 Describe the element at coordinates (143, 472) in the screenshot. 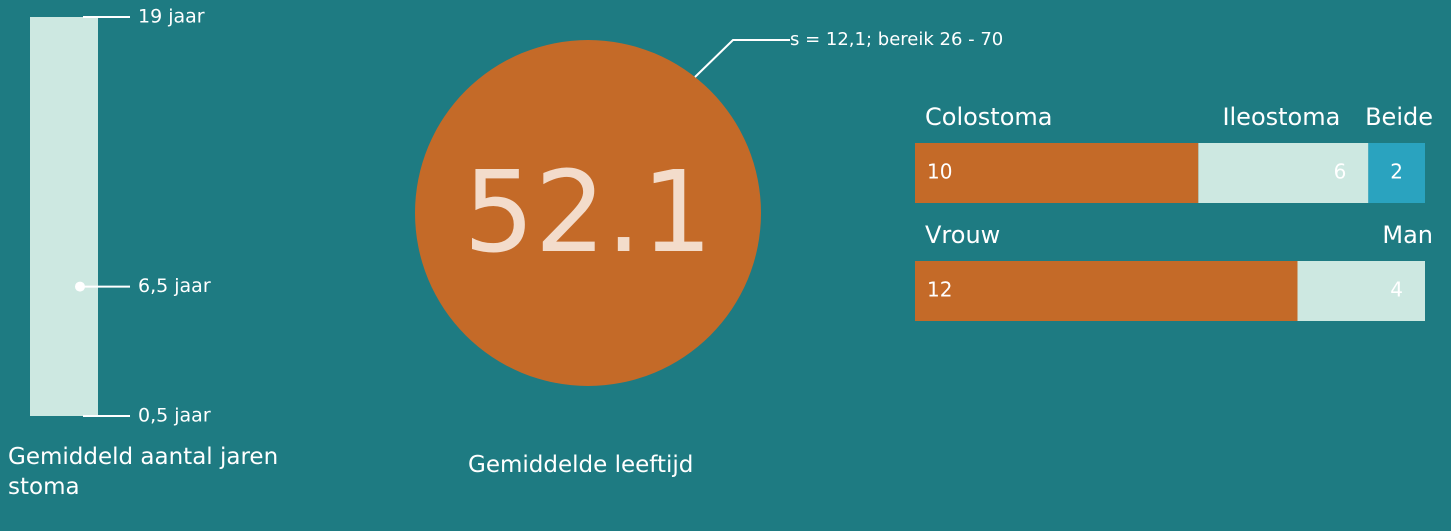

I see `range-title: Gemiddeld aantal jaren stoma` at that location.